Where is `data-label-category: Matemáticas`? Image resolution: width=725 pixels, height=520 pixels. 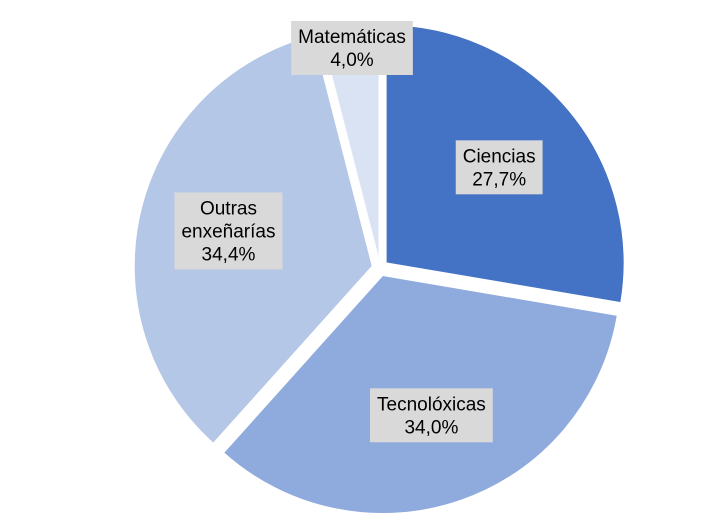
data-label-category: Matemáticas is located at coordinates (352, 37).